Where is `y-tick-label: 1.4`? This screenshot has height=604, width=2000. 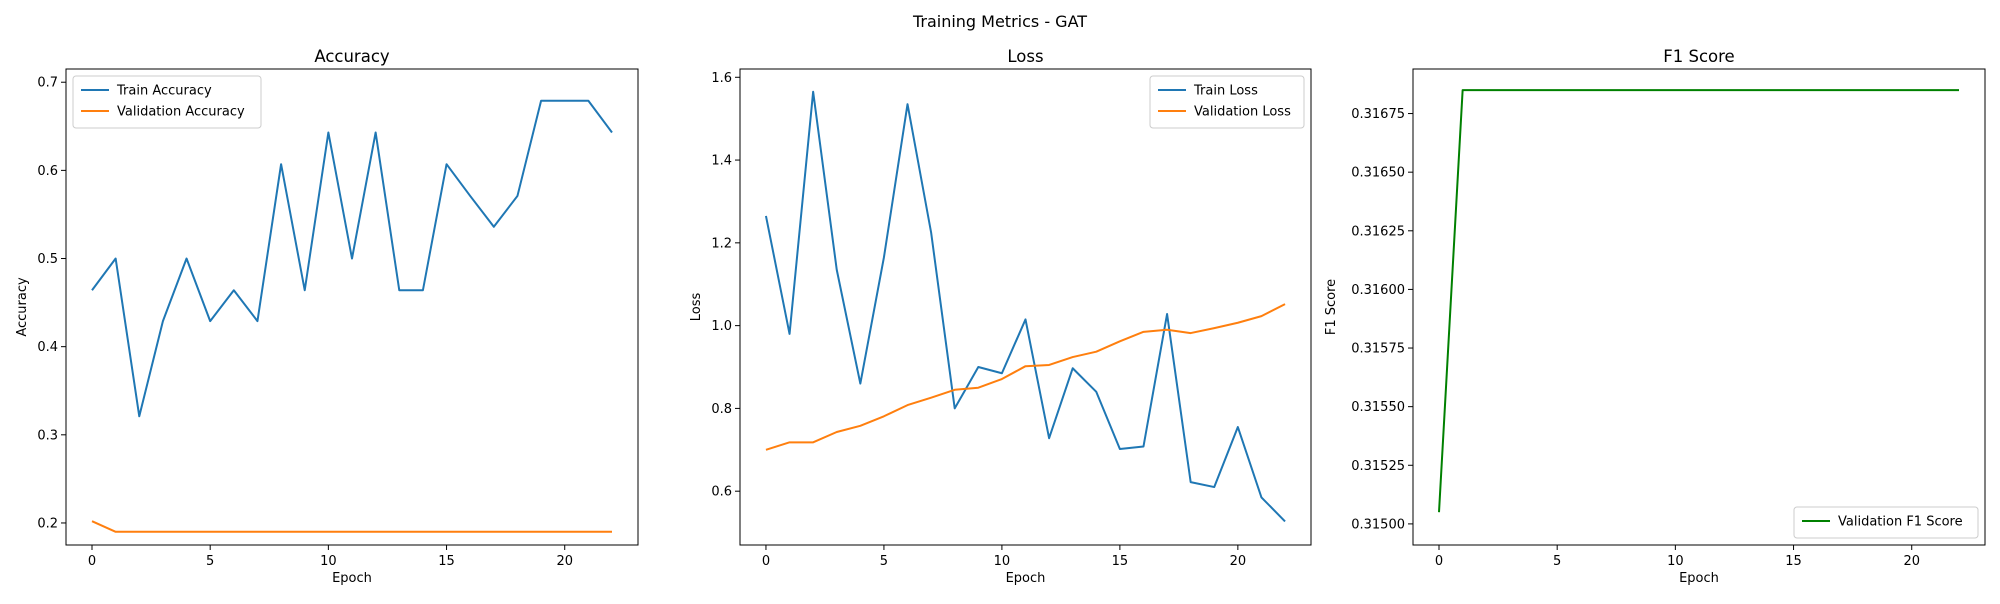 y-tick-label: 1.4 is located at coordinates (721, 161).